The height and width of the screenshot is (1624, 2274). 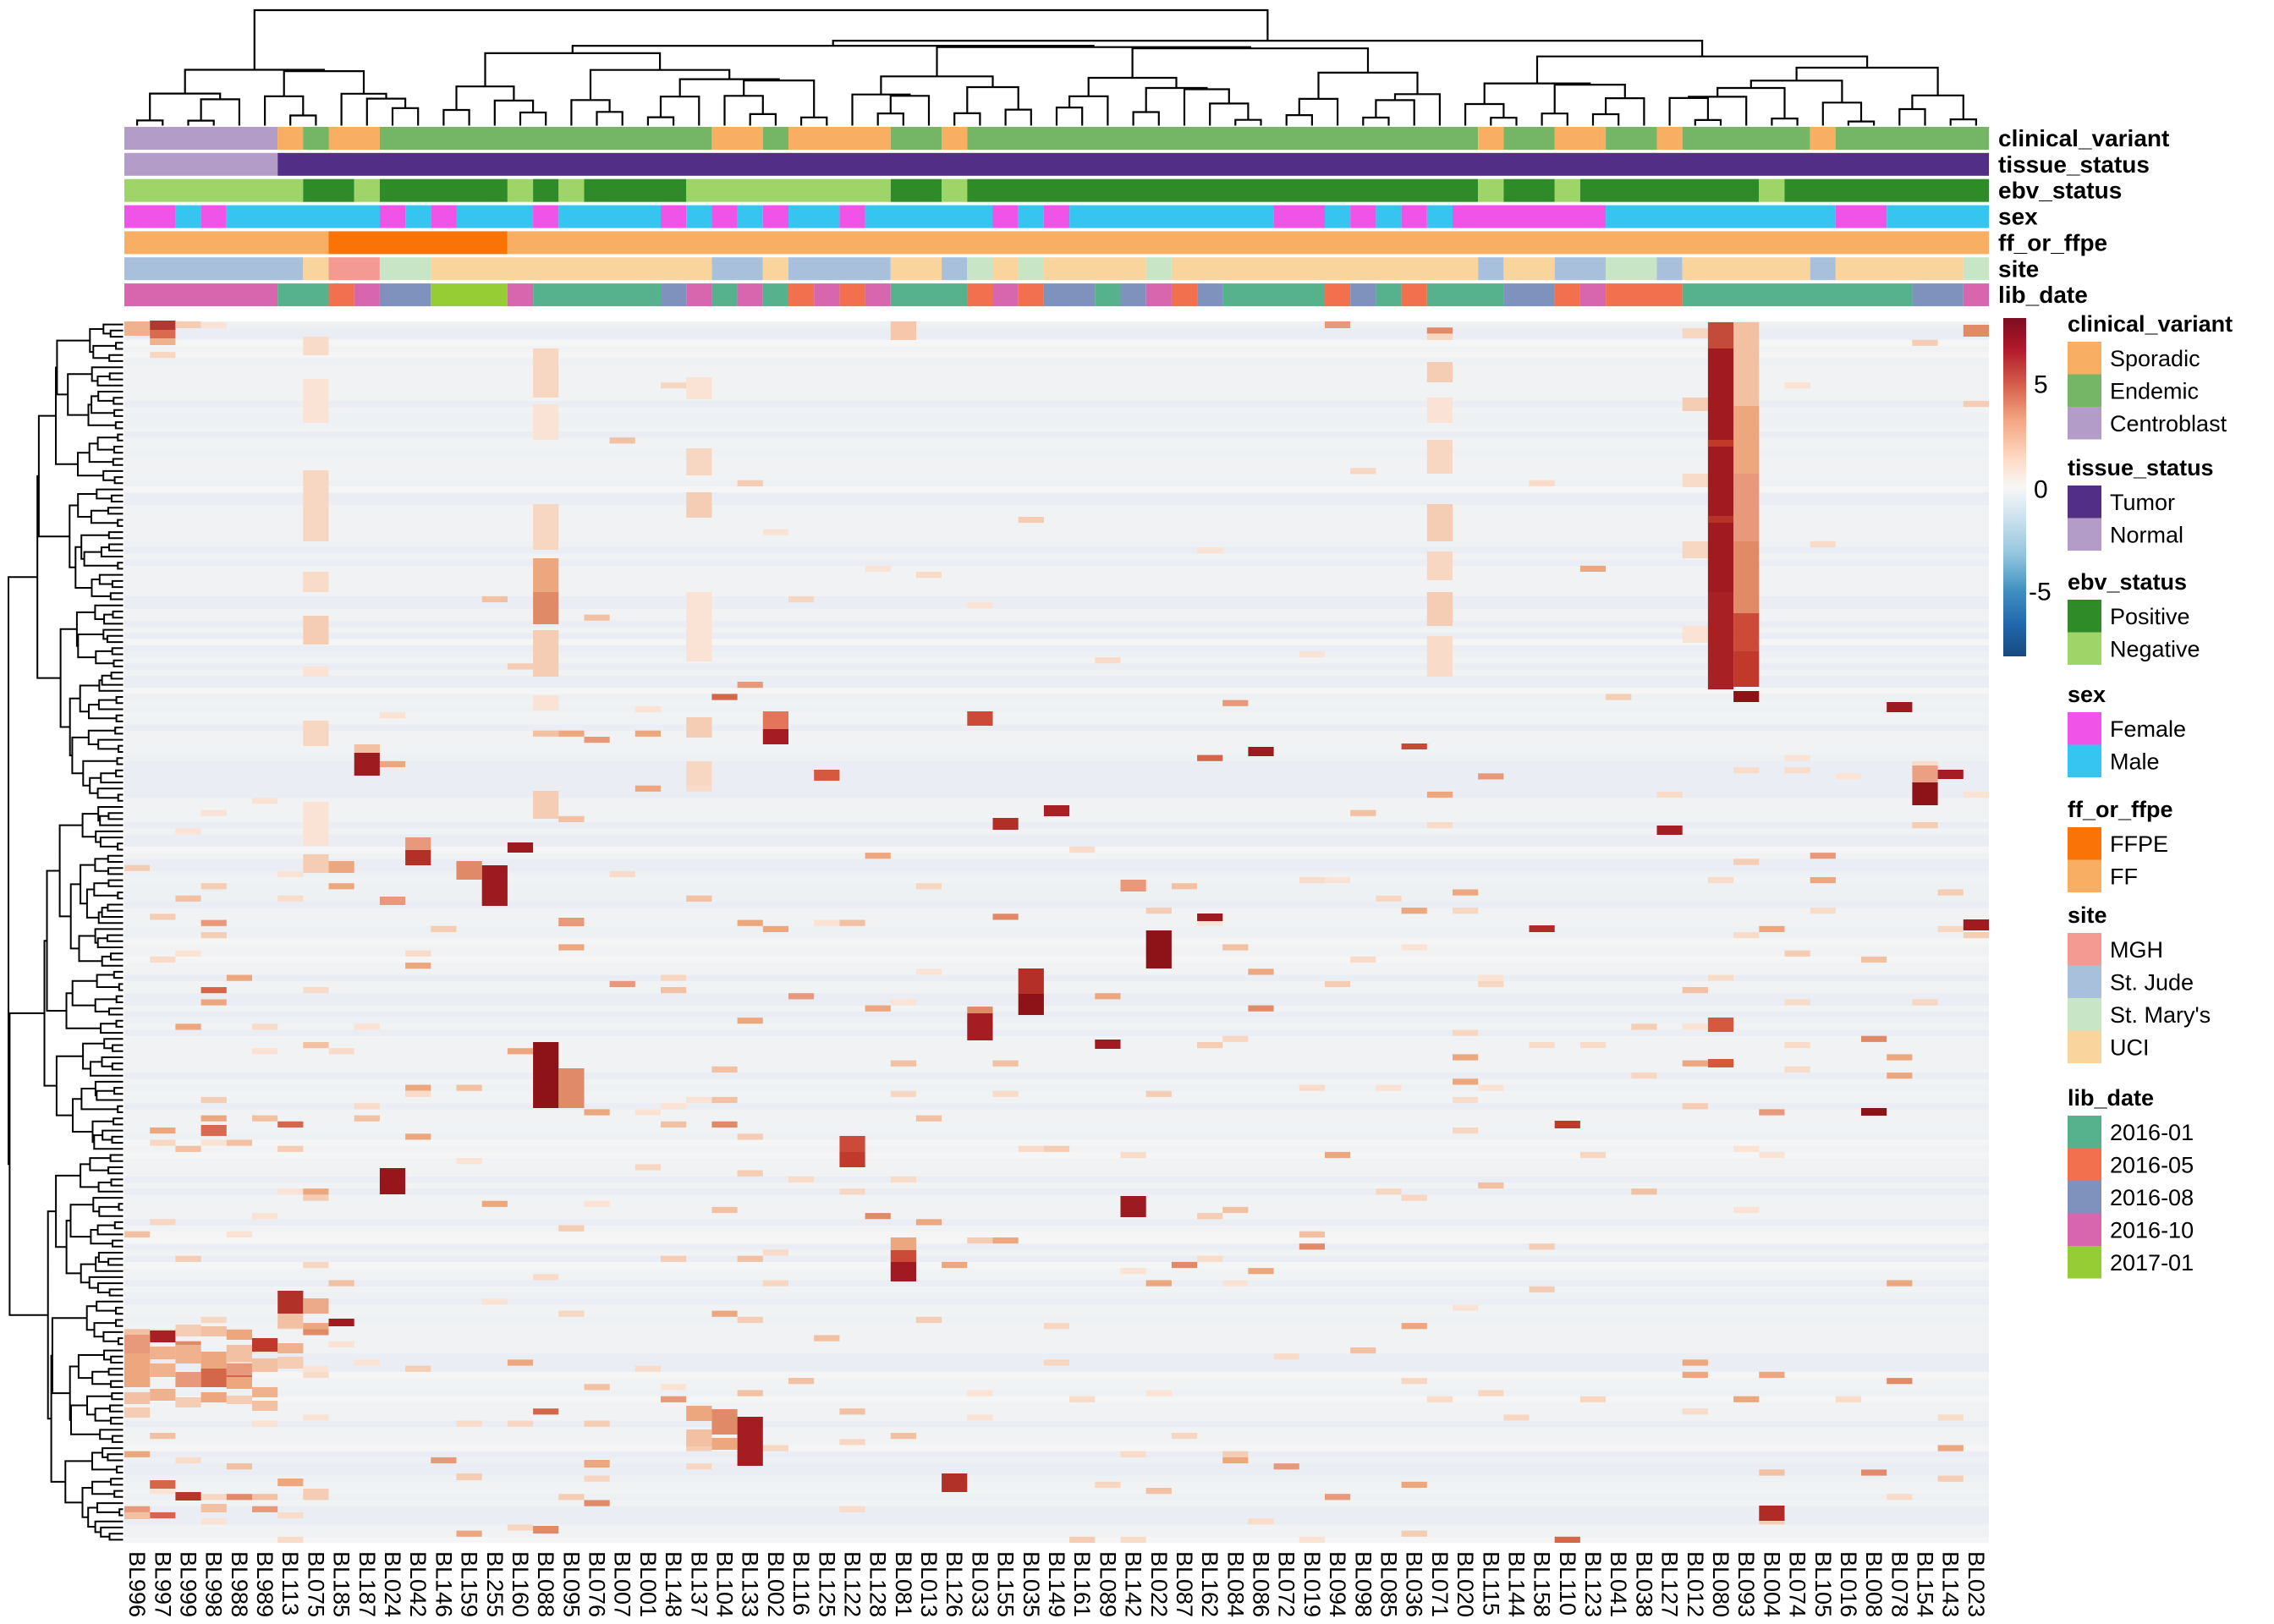 What do you see at coordinates (2124, 877) in the screenshot?
I see `svg-text: FF` at bounding box center [2124, 877].